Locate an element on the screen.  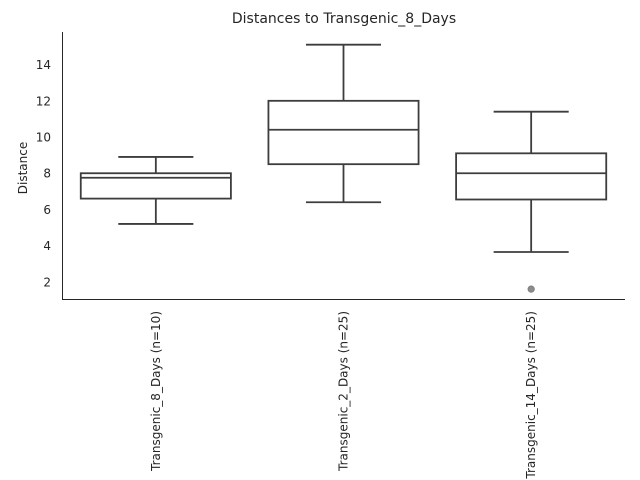
y-tick-label: 10 is located at coordinates (43, 138).